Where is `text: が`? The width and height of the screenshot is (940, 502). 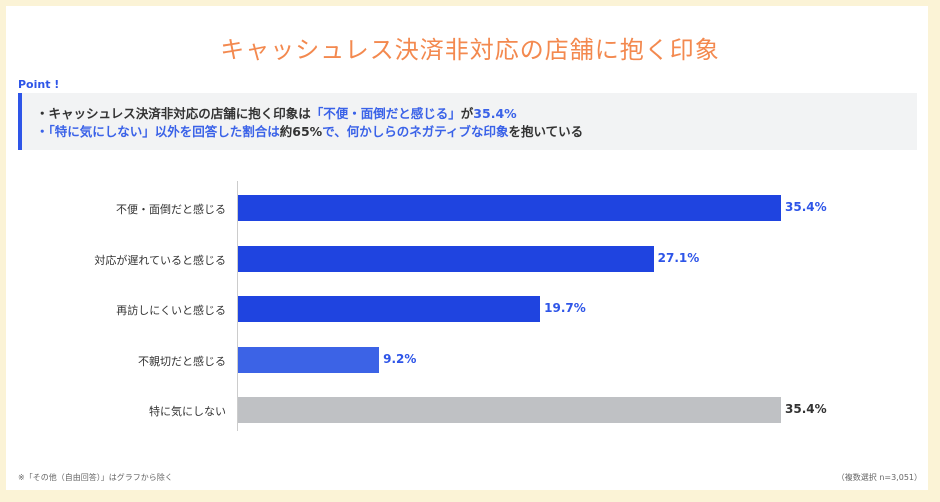 text: が is located at coordinates (467, 113).